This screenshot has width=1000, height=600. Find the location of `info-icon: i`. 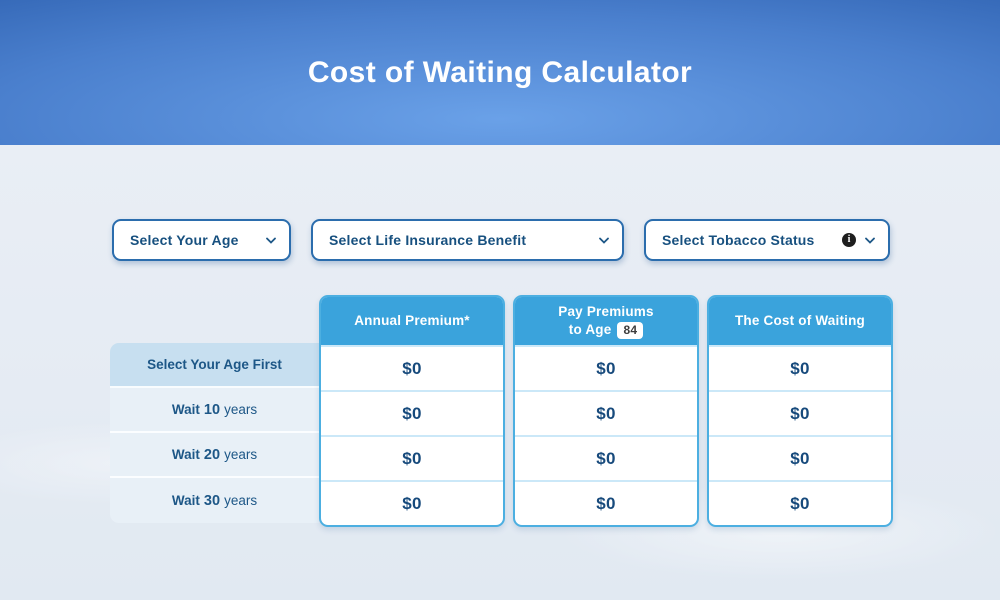

info-icon: i is located at coordinates (849, 240).